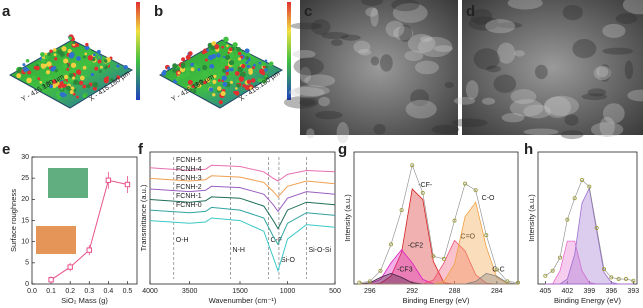 The image size is (643, 308). I want to click on surface-plot, so click(221, 74).